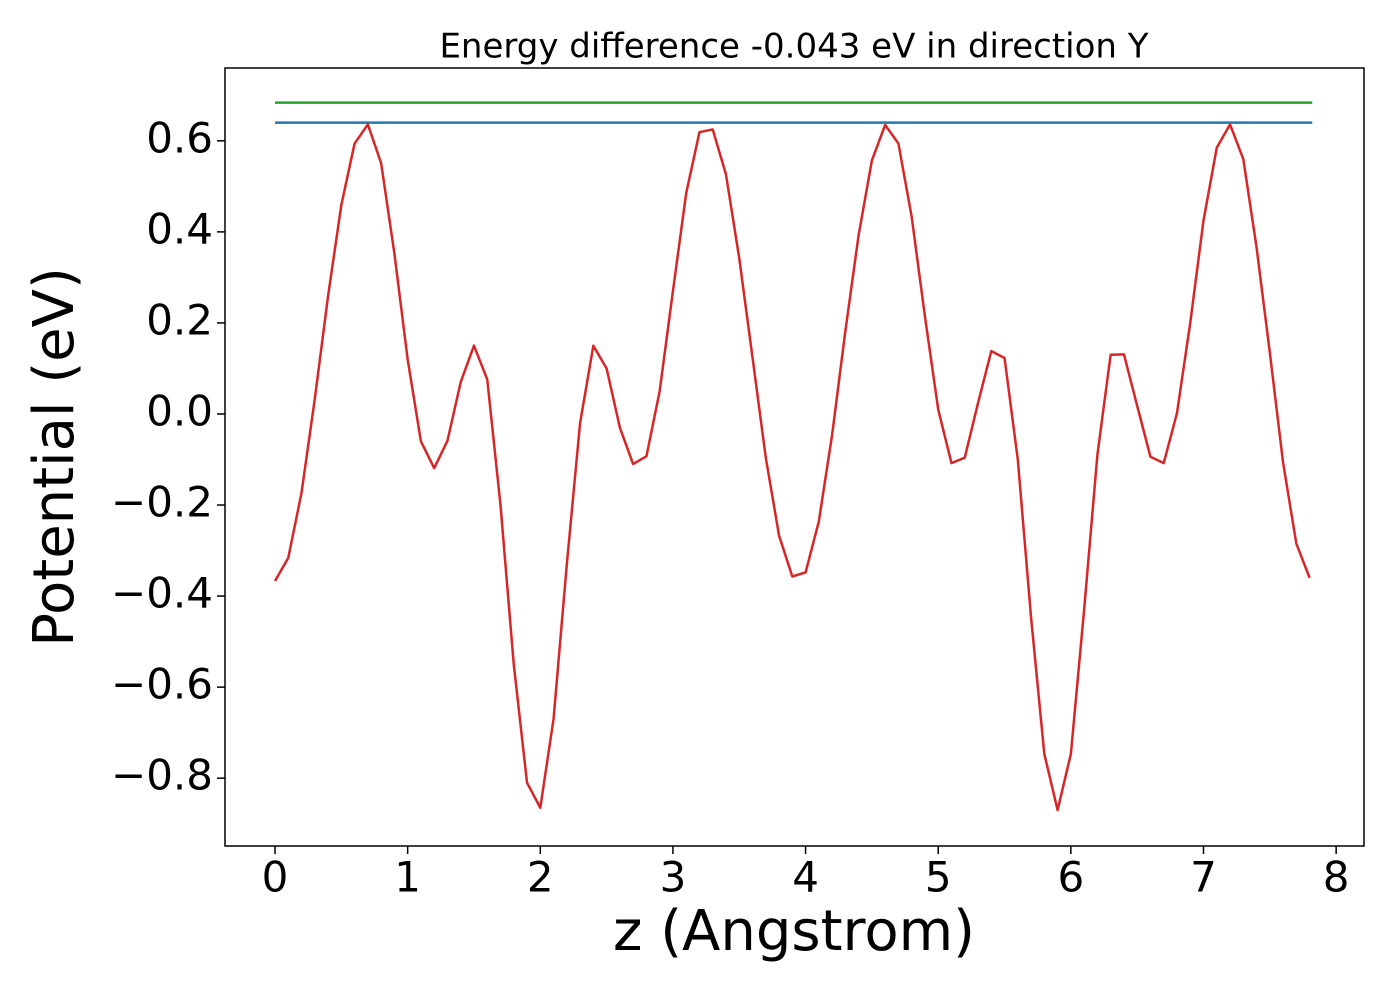 This screenshot has height=1000, width=1400. What do you see at coordinates (938, 877) in the screenshot?
I see `x-tick-label: 5` at bounding box center [938, 877].